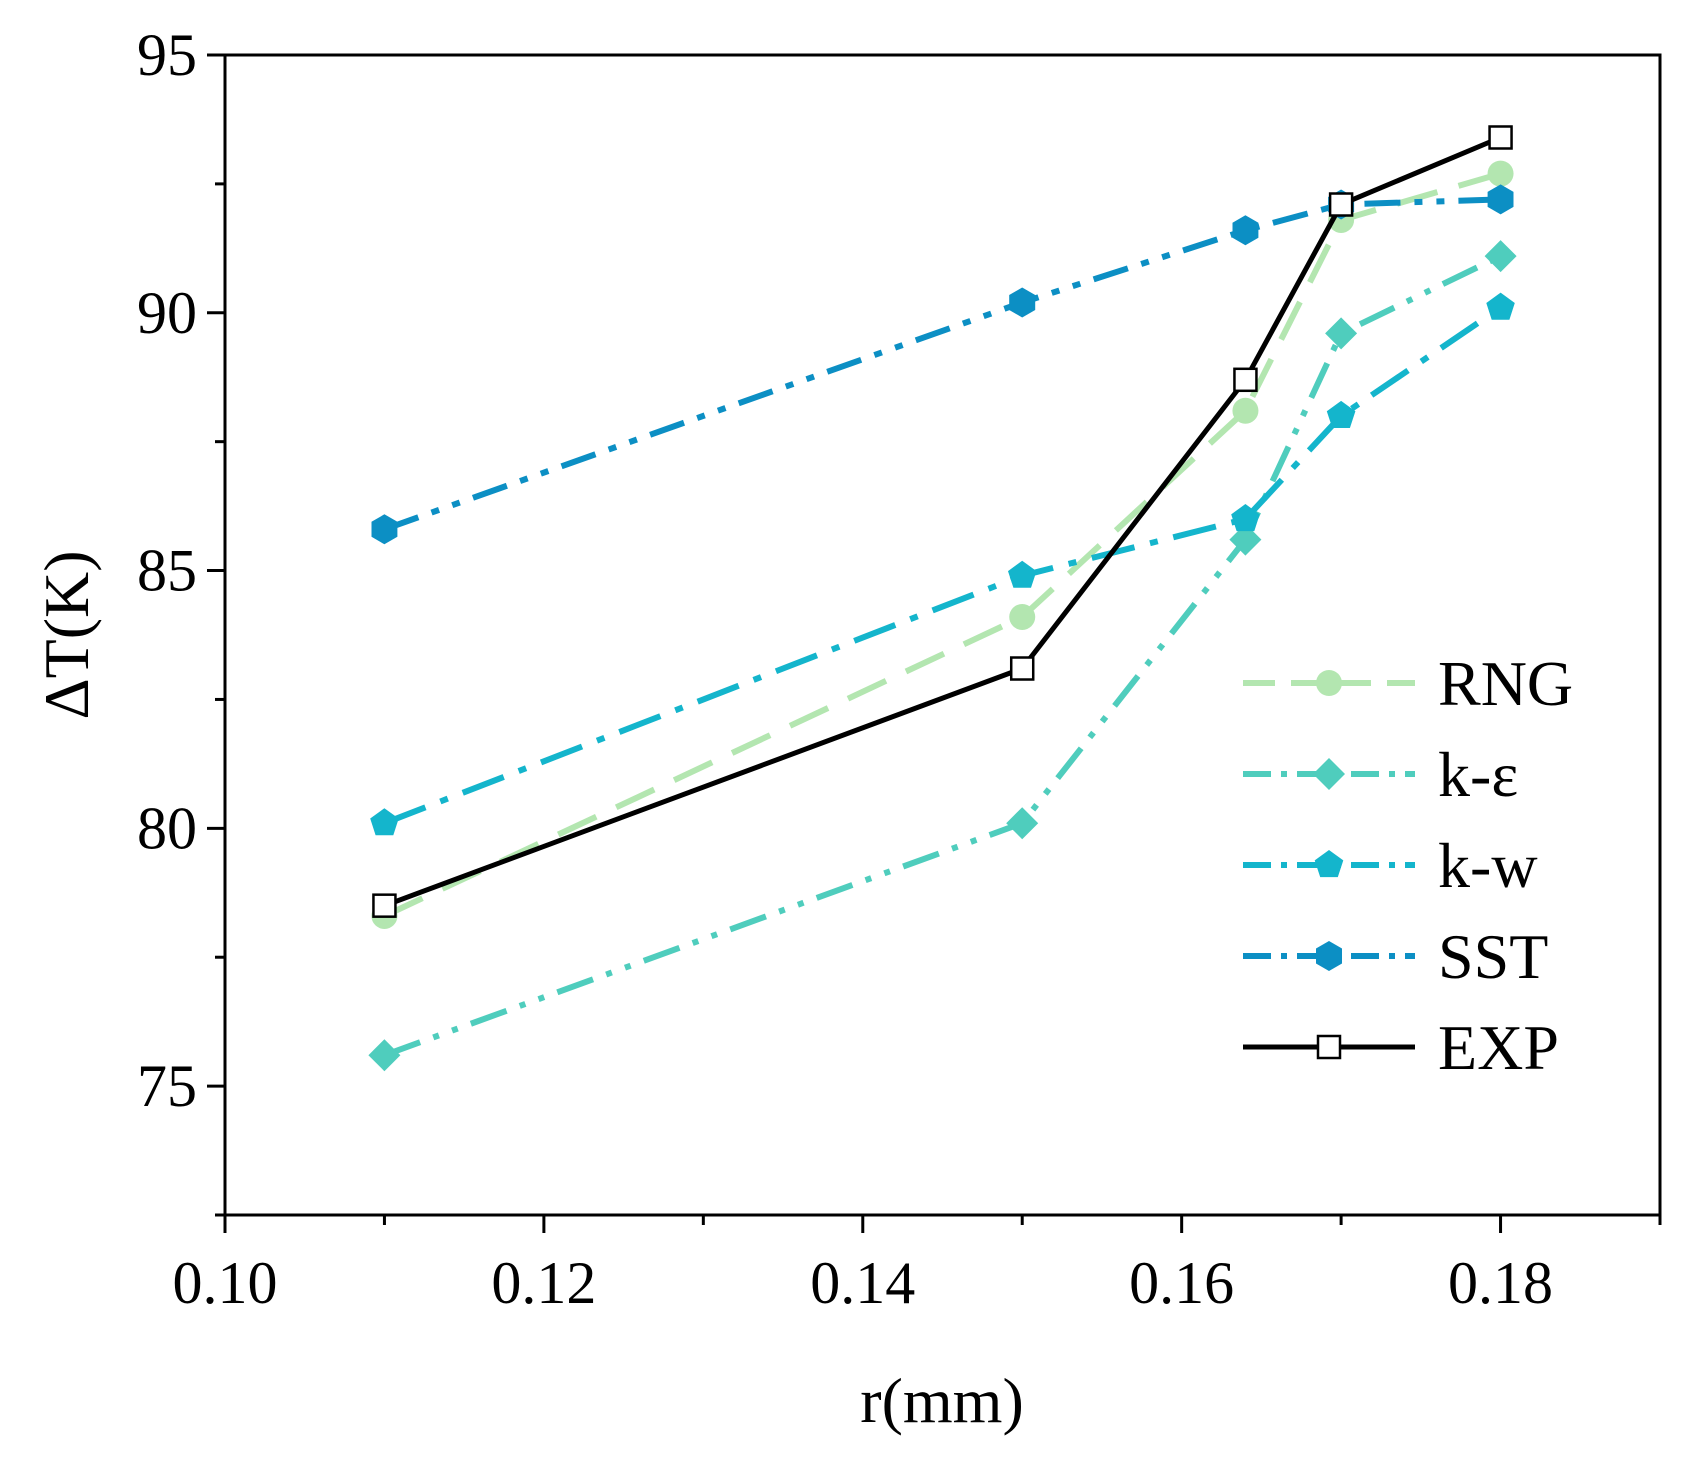 The width and height of the screenshot is (1684, 1465). What do you see at coordinates (1408, 683) in the screenshot?
I see `legend-item-rng: RNG` at bounding box center [1408, 683].